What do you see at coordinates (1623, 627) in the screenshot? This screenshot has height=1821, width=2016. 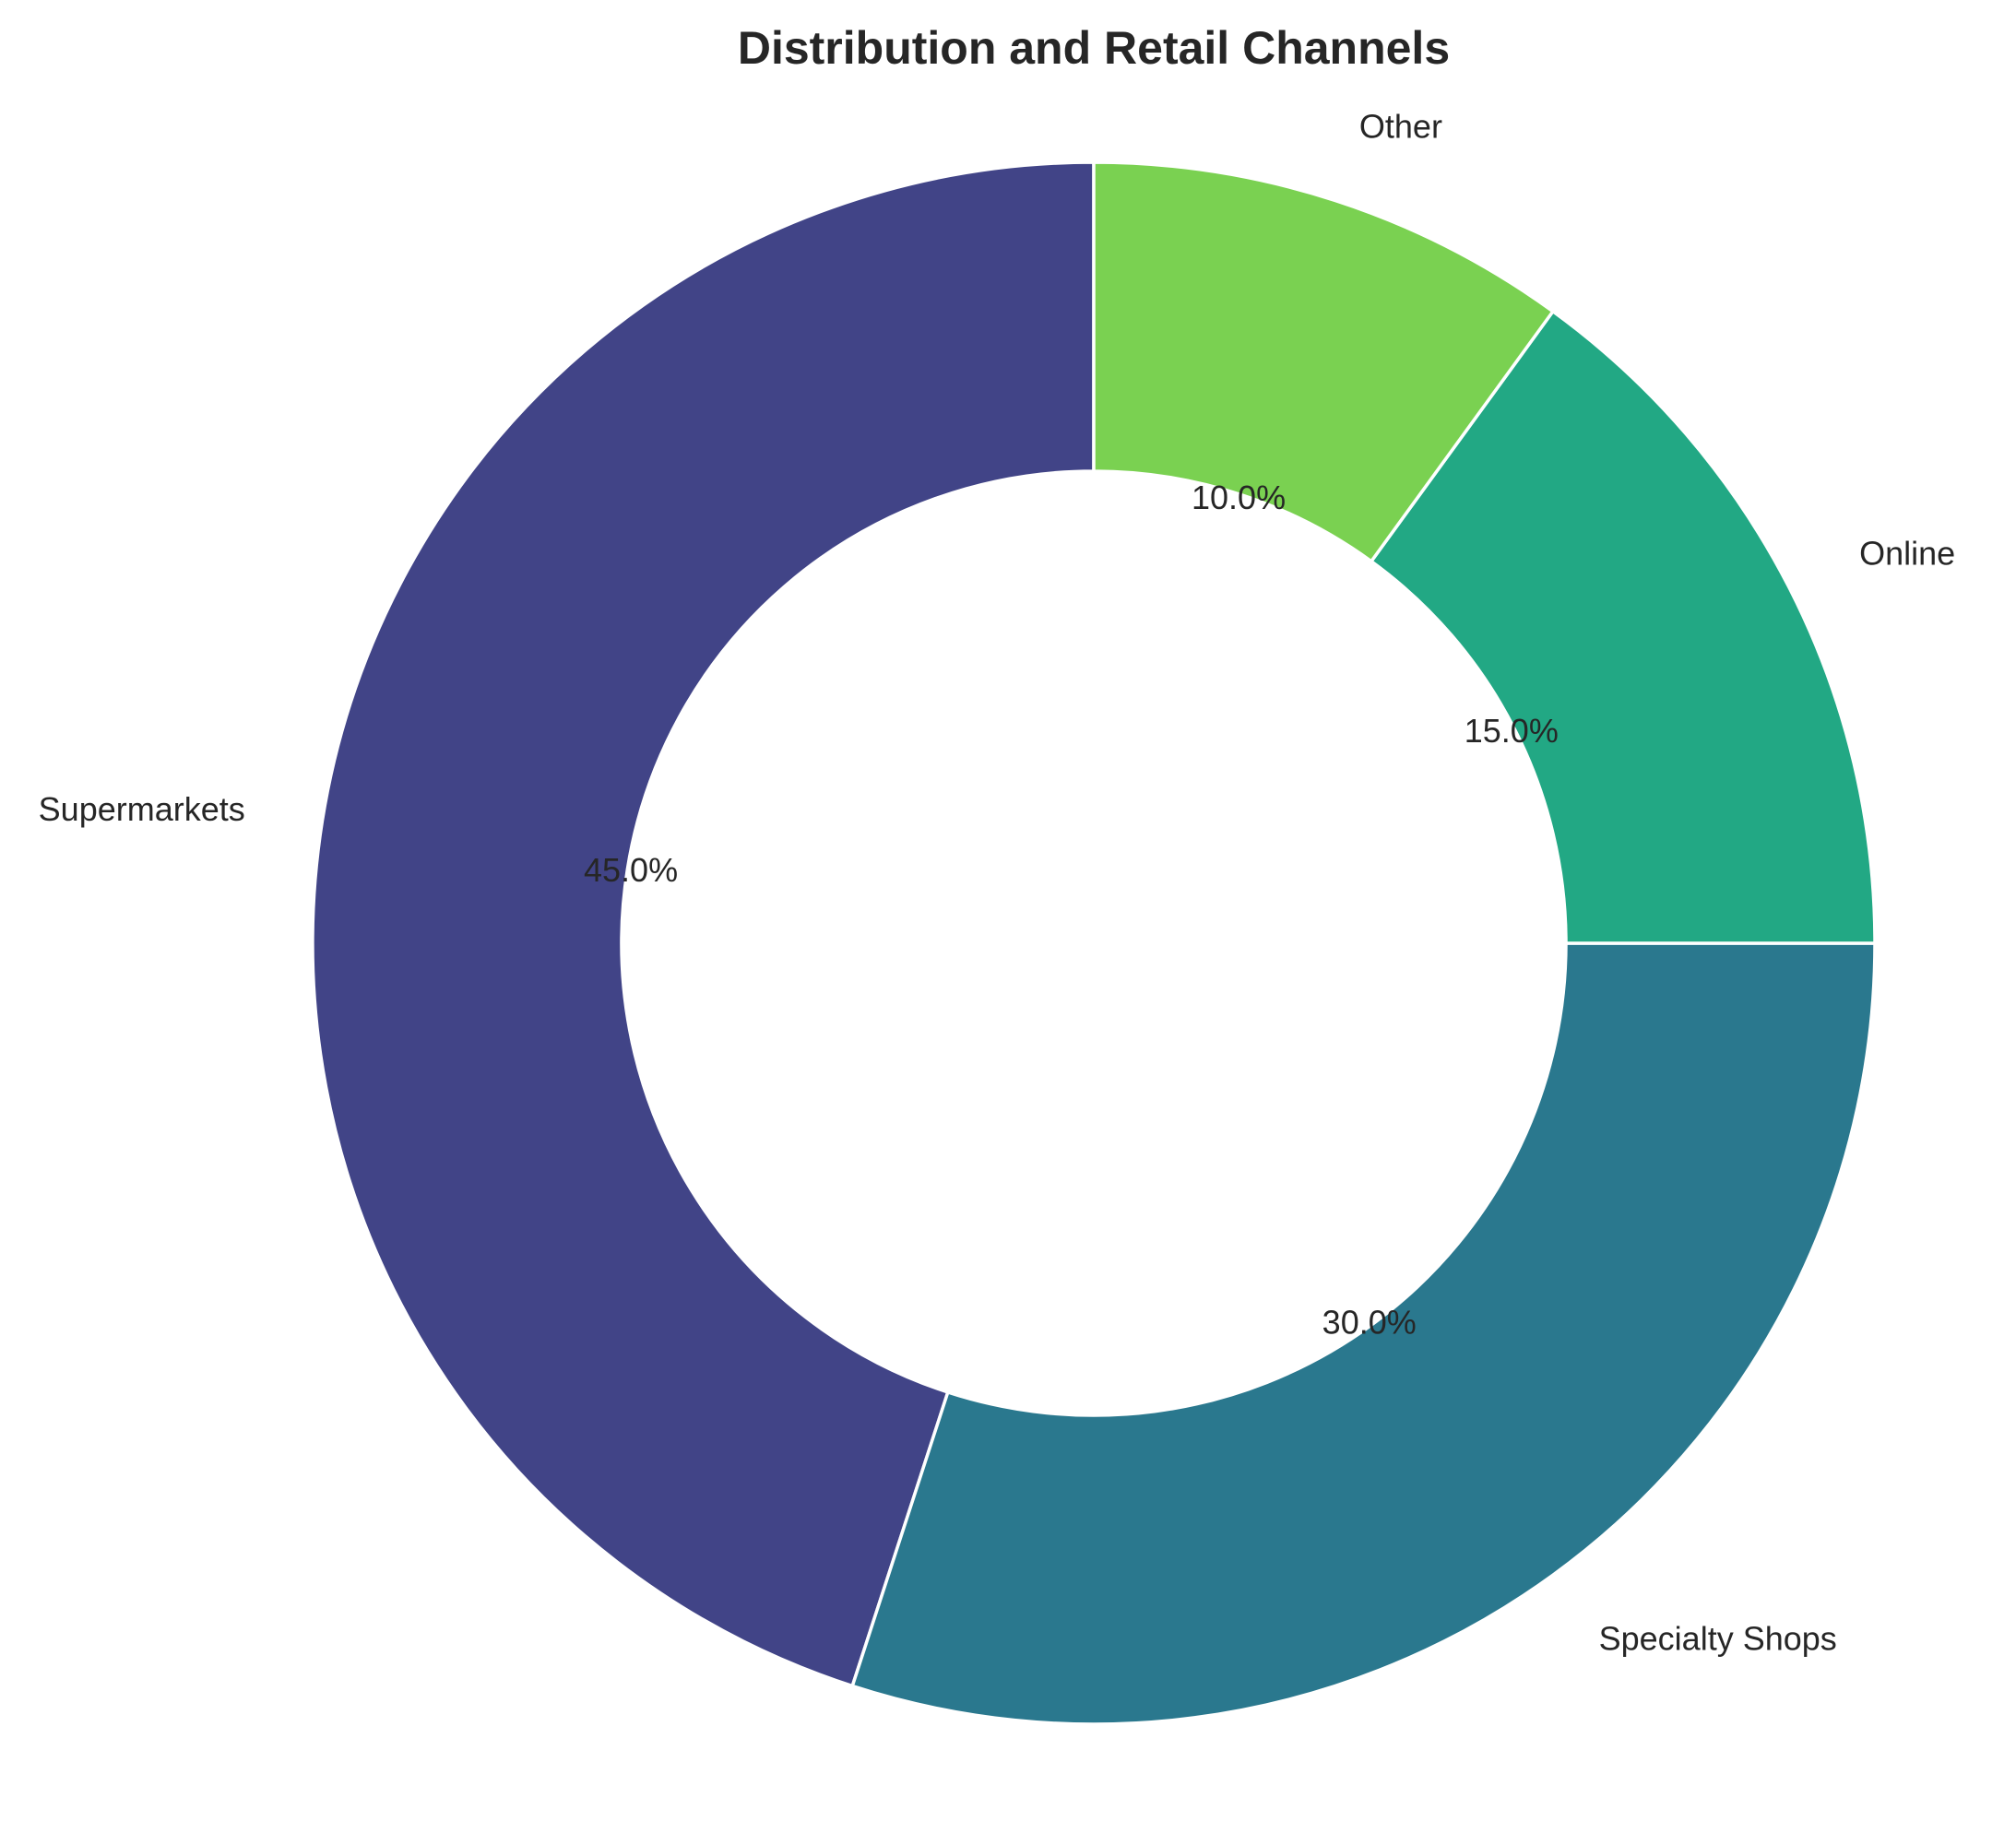 I see `wedge-online` at bounding box center [1623, 627].